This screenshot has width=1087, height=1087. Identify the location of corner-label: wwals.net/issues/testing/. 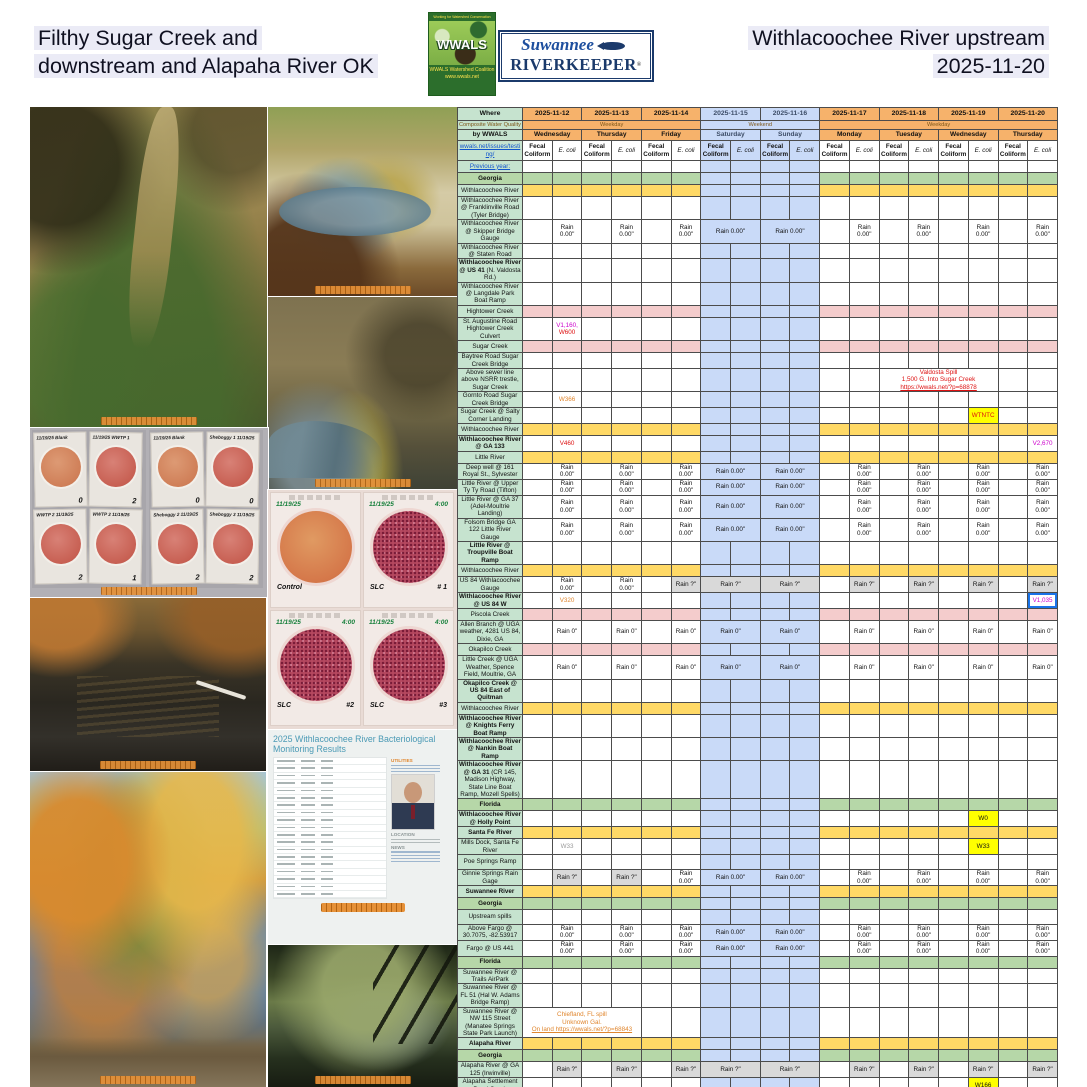
(490, 150).